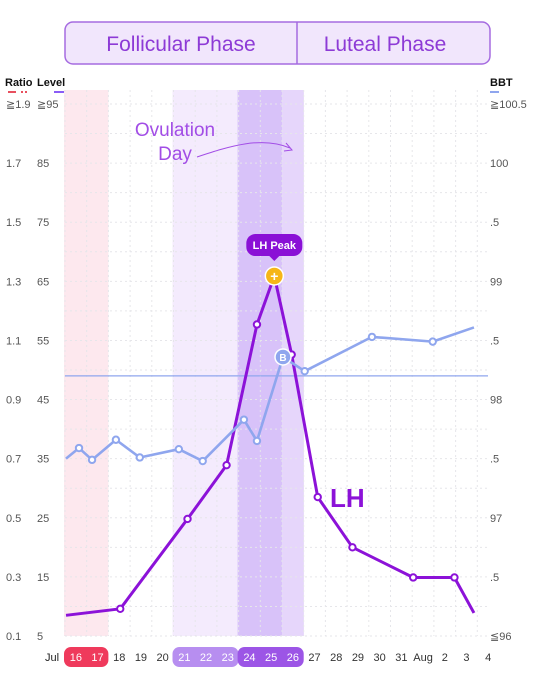 Image resolution: width=554 pixels, height=681 pixels. I want to click on bbt-tick-label: 98, so click(496, 401).